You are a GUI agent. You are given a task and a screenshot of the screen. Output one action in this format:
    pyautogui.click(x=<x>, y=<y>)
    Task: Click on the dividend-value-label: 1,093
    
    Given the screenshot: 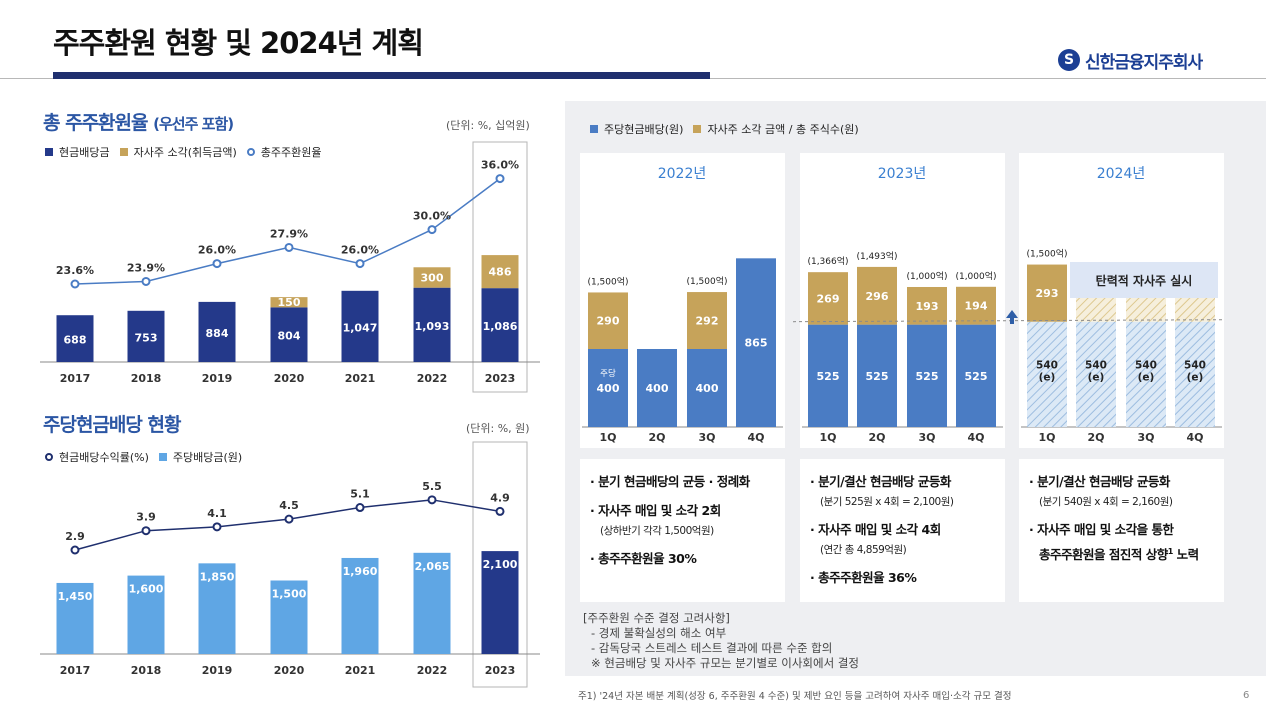 What is the action you would take?
    pyautogui.click(x=432, y=326)
    